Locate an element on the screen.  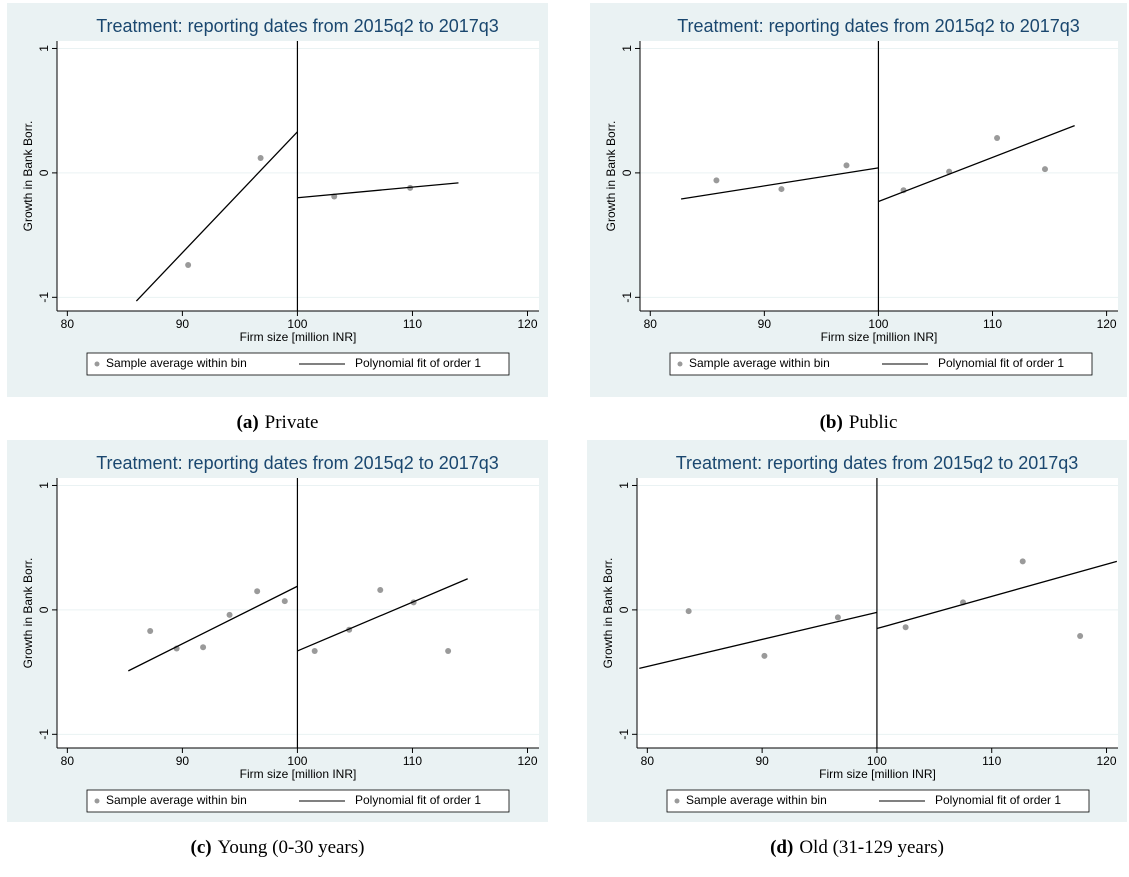
caption: (b) Public is located at coordinates (859, 422).